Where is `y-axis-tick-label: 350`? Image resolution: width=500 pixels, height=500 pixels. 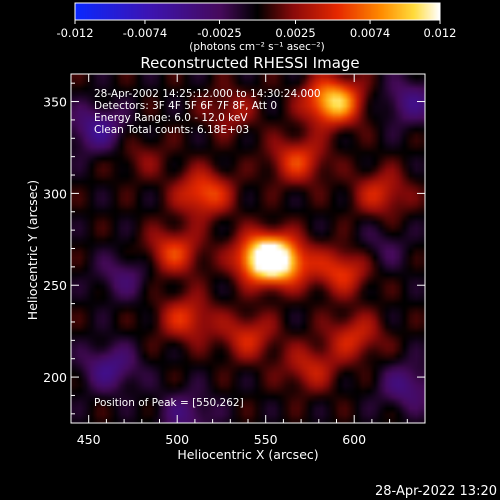 y-axis-tick-label: 350 is located at coordinates (55, 102).